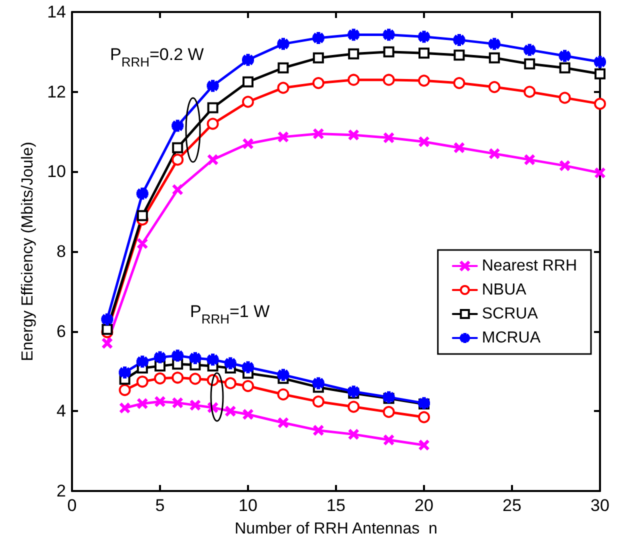 The height and width of the screenshot is (545, 631). What do you see at coordinates (56, 92) in the screenshot?
I see `y-tick-label: 12` at bounding box center [56, 92].